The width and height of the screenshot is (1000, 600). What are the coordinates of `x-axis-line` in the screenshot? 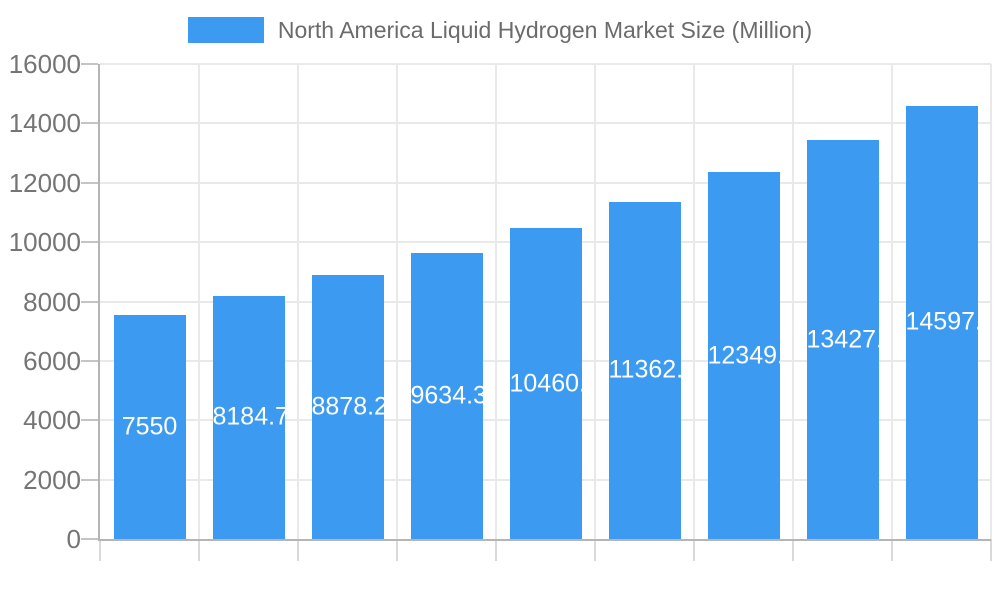 It's located at (544, 540).